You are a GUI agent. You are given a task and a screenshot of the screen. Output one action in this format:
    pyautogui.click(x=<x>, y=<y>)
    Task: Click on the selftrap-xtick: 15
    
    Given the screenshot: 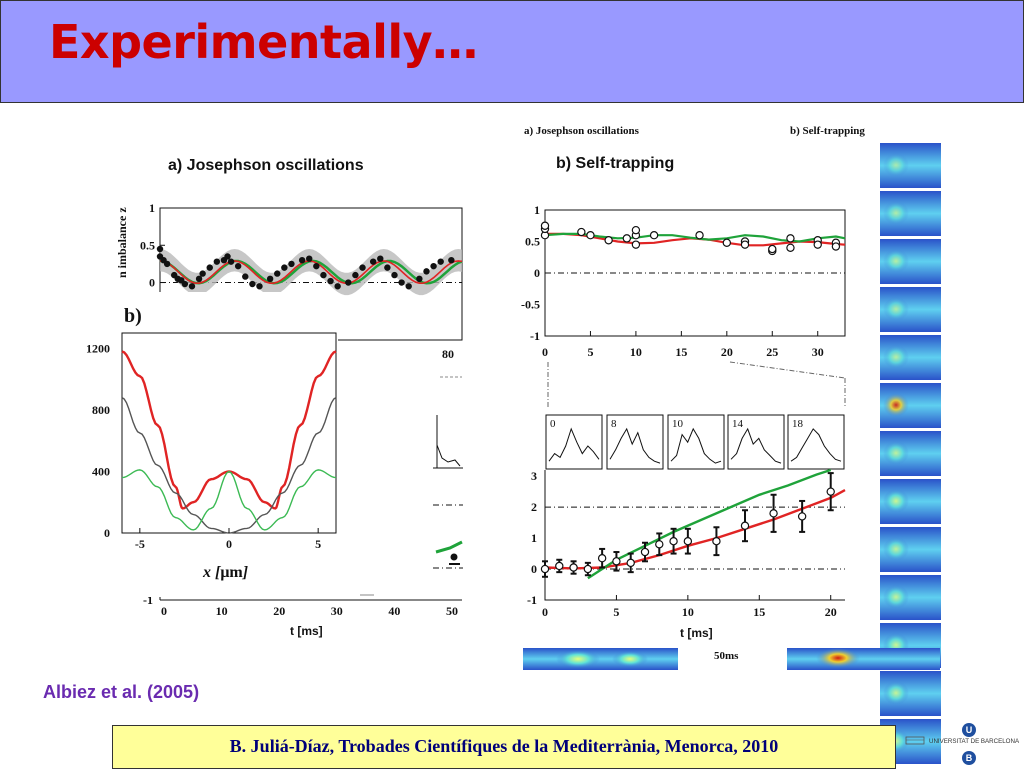 What is the action you would take?
    pyautogui.click(x=681, y=352)
    